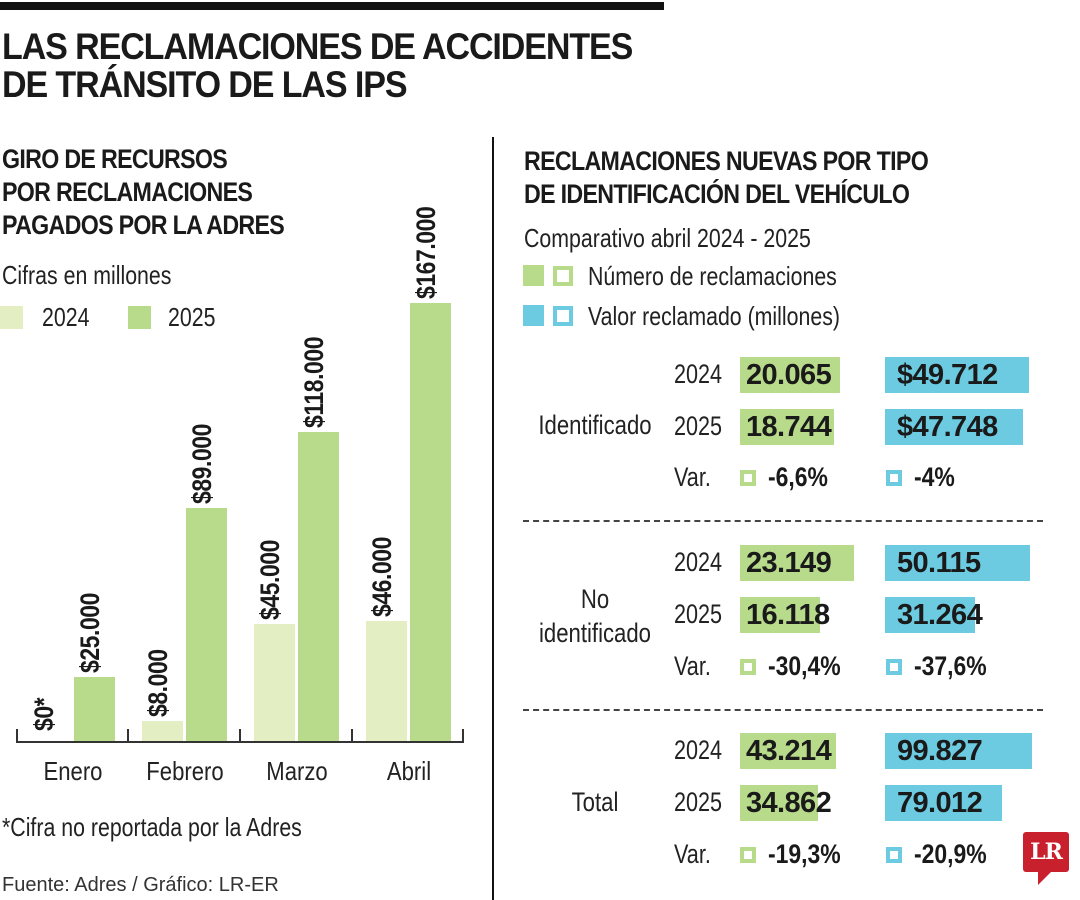 This screenshot has width=1080, height=900. I want to click on value-label-marzo-2024: $45.000, so click(270, 580).